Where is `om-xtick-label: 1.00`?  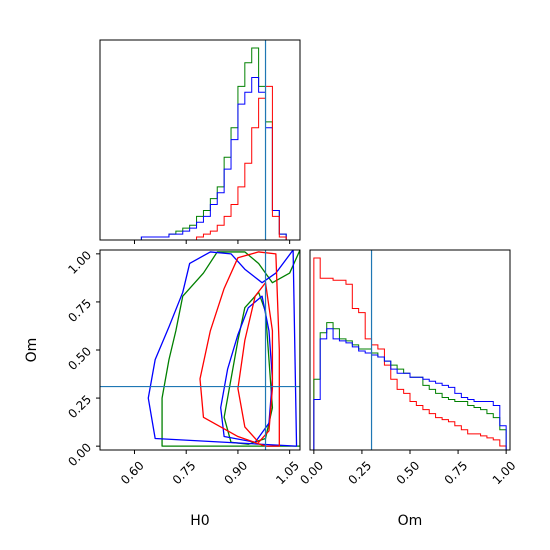 om-xtick-label: 1.00 is located at coordinates (504, 472).